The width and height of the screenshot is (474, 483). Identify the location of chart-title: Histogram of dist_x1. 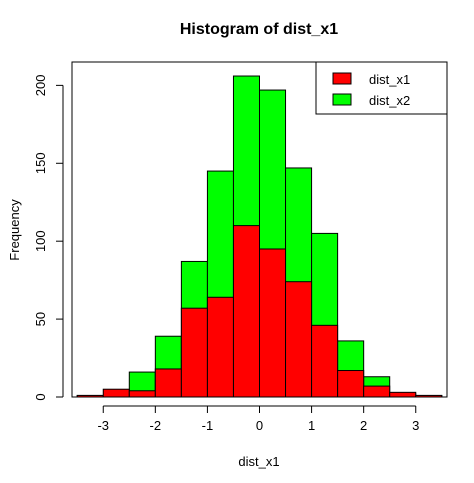
(259, 29).